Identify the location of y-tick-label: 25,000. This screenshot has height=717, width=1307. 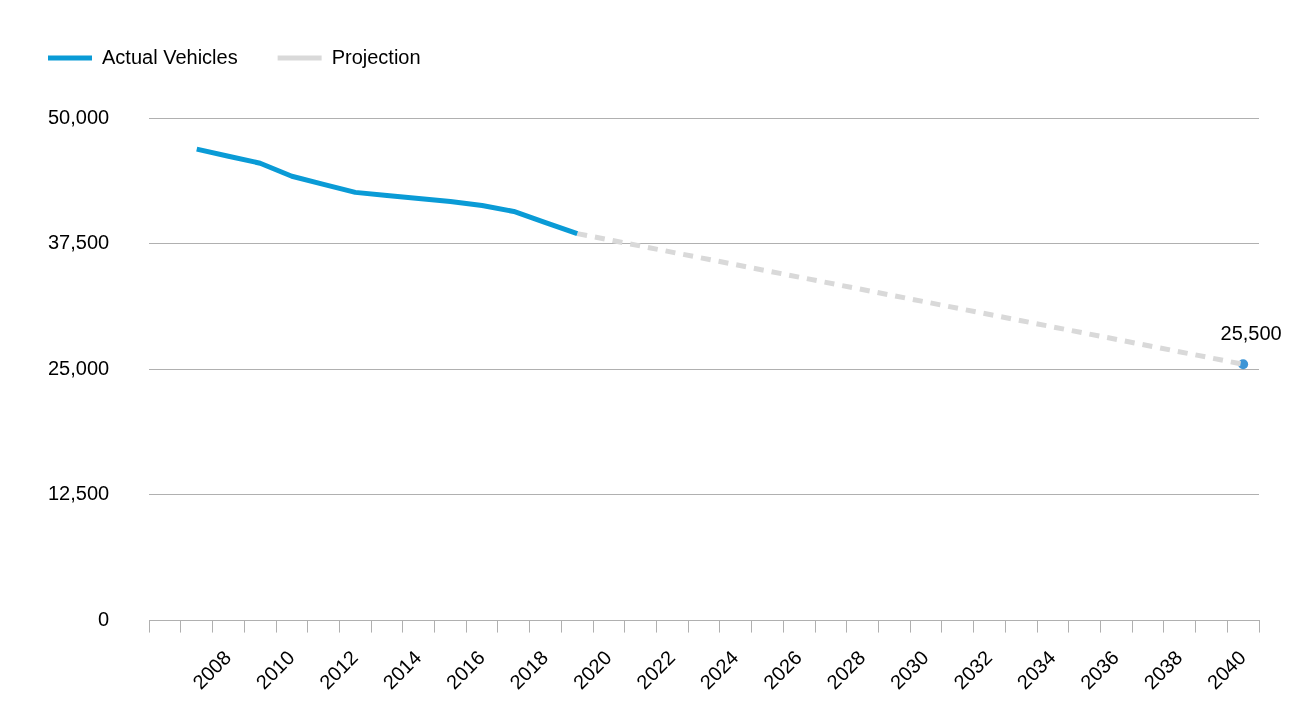
(79, 367).